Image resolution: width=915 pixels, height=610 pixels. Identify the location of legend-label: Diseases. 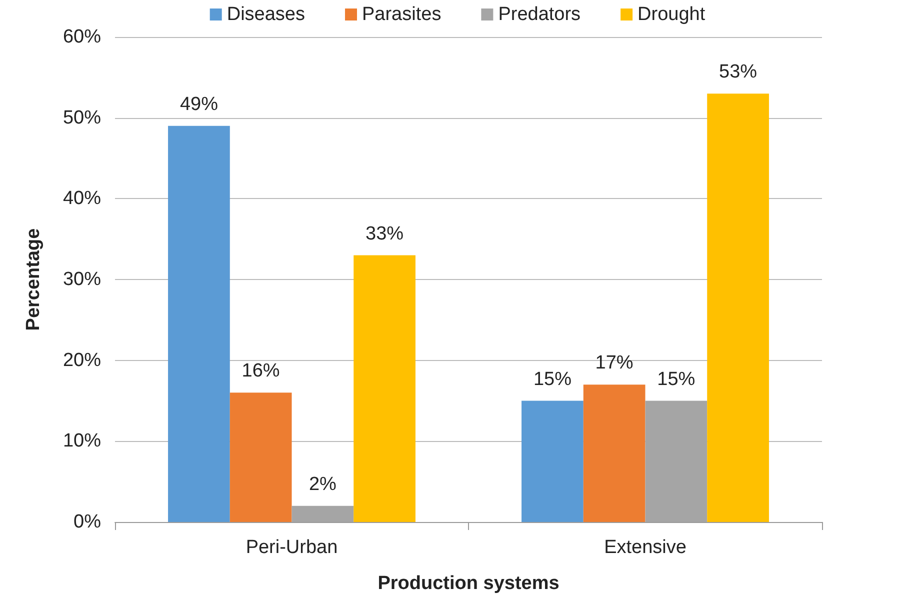
(265, 14).